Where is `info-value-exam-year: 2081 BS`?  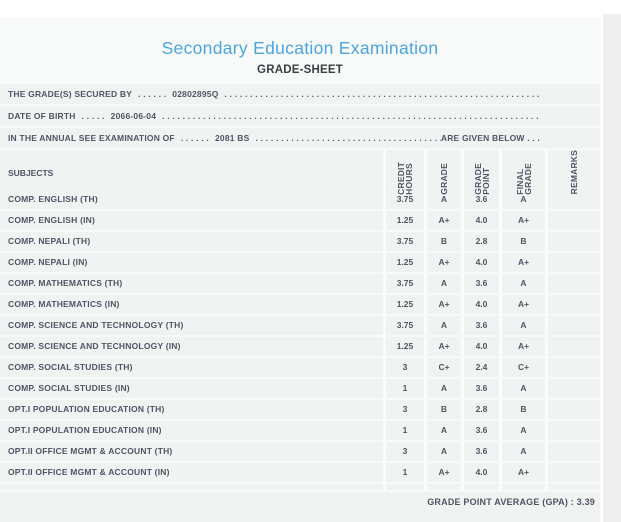
info-value-exam-year: 2081 BS is located at coordinates (232, 138).